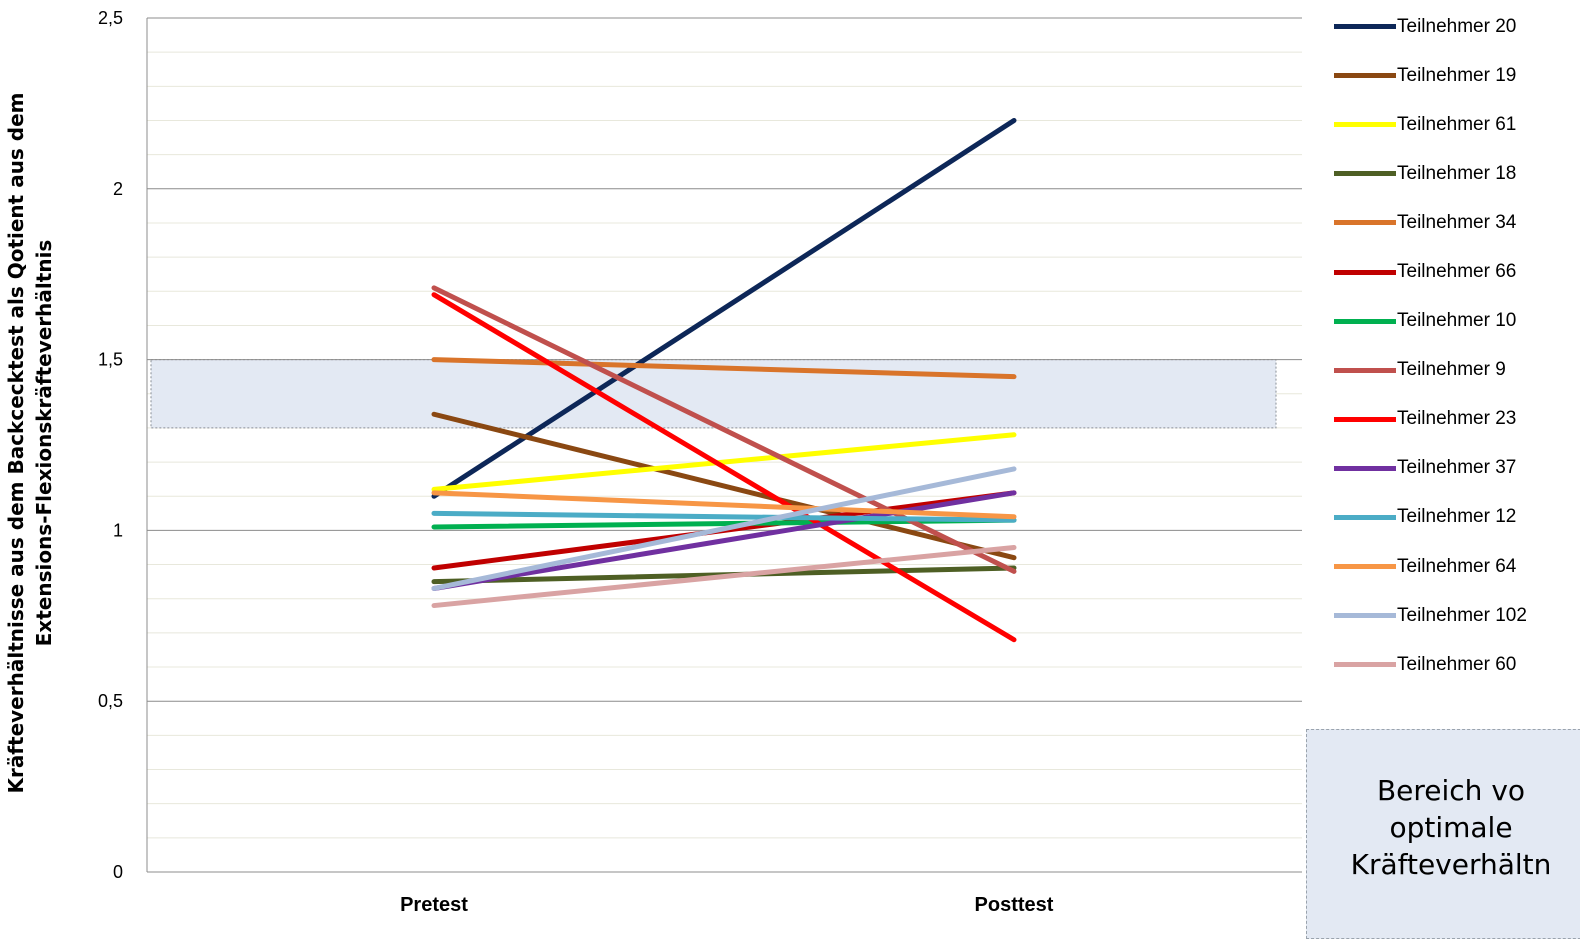  Describe the element at coordinates (1457, 173) in the screenshot. I see `legend-label: Teilnehmer 18` at that location.